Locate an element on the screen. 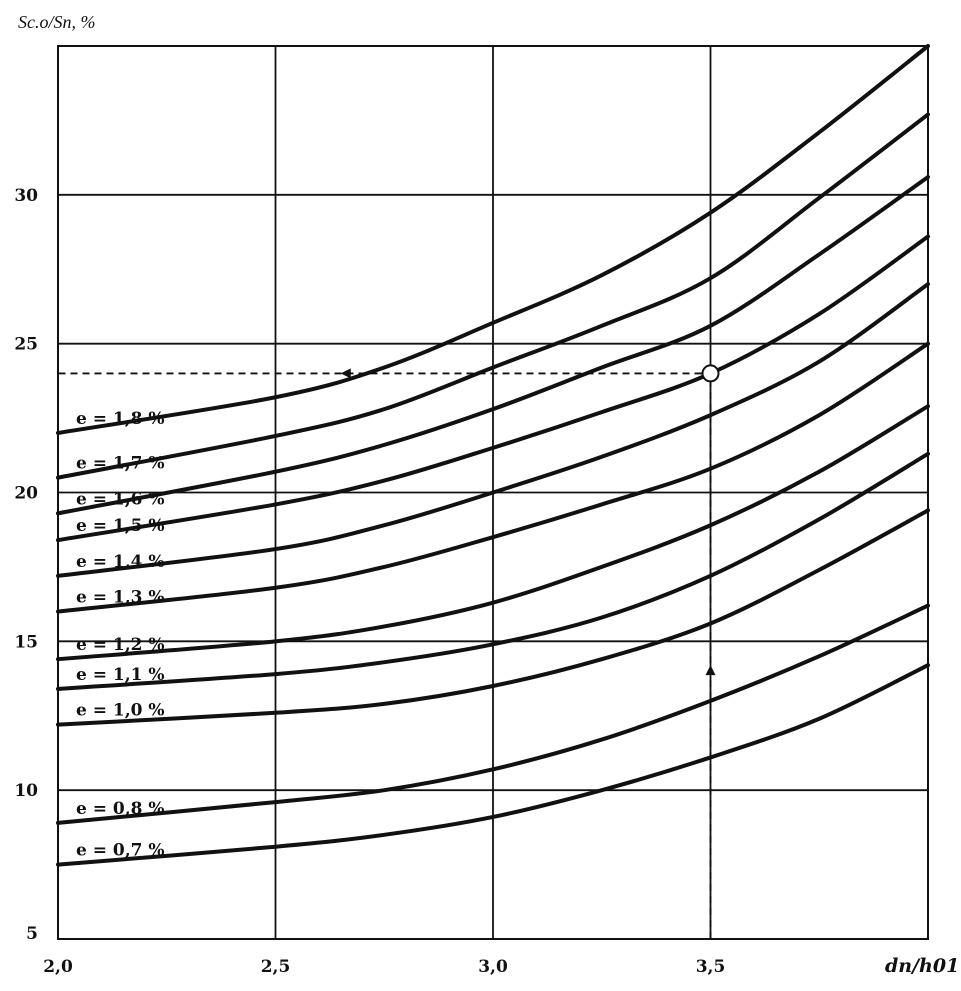  y-tick-label: 15 is located at coordinates (26, 642).